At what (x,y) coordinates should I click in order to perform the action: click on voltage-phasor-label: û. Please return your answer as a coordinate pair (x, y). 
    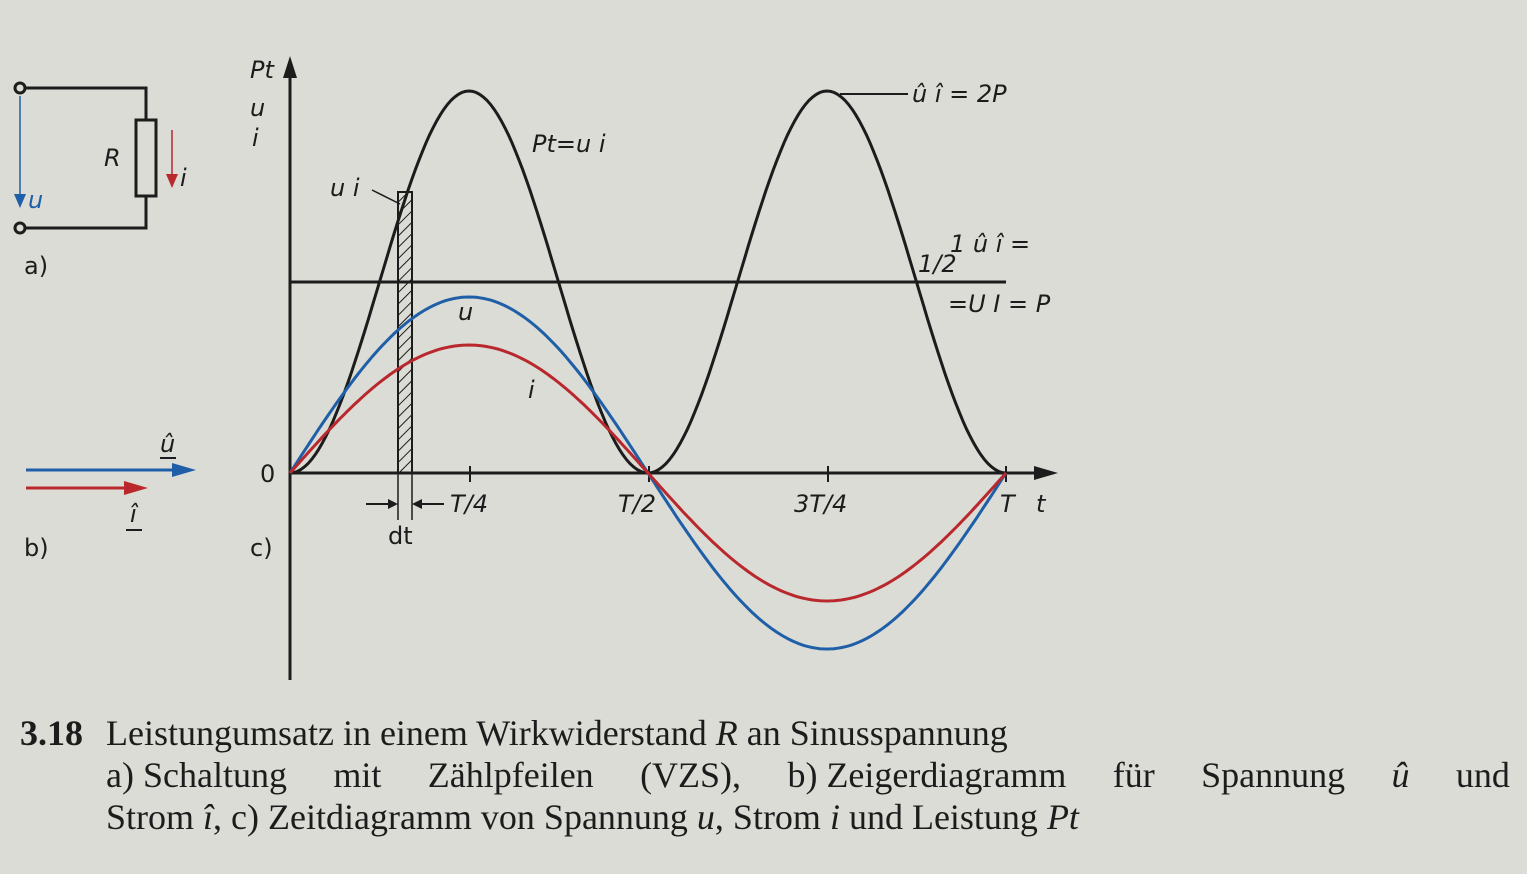
    Looking at the image, I should click on (167, 444).